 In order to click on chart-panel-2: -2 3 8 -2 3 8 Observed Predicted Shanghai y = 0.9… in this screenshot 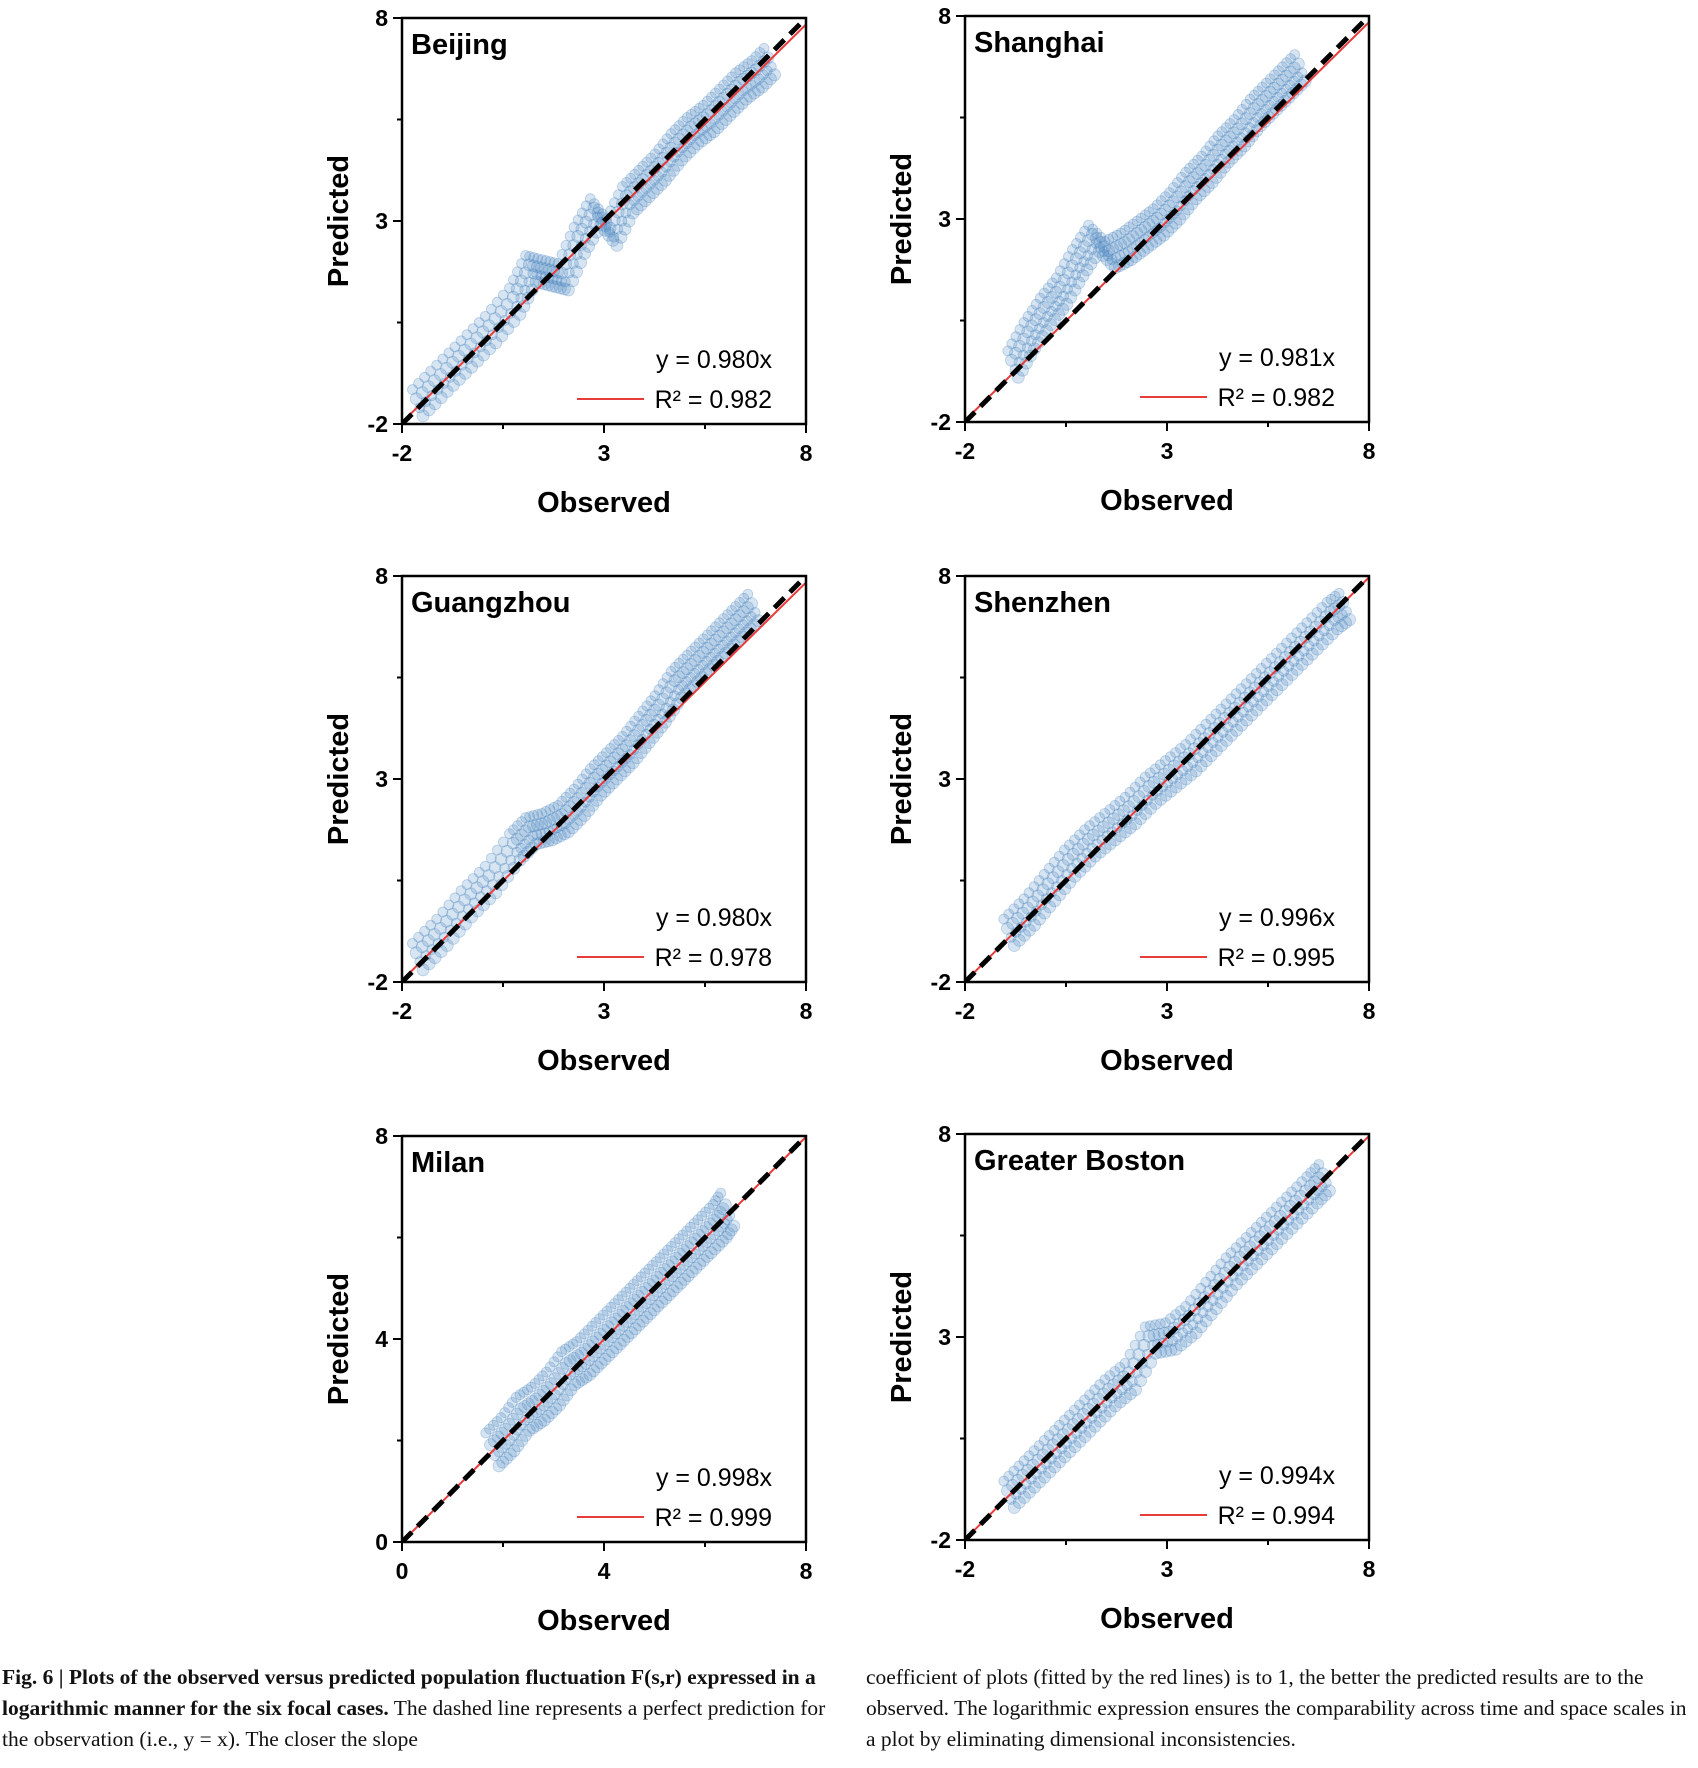, I will do `click(1131, 260)`.